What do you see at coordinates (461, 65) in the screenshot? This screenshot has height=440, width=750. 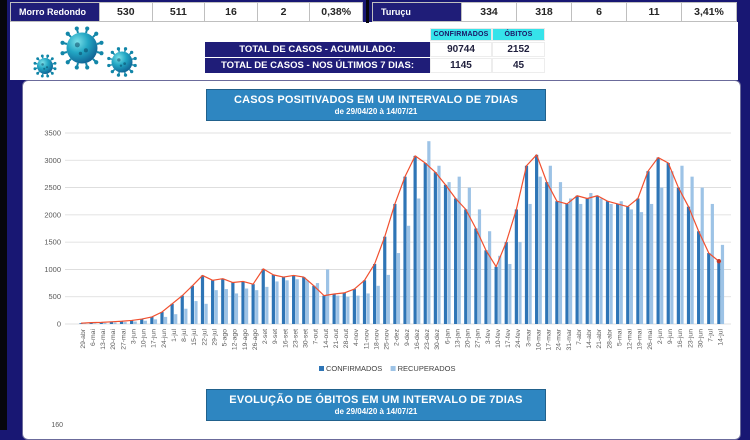 I see `totals-confirmados-value: 1145` at bounding box center [461, 65].